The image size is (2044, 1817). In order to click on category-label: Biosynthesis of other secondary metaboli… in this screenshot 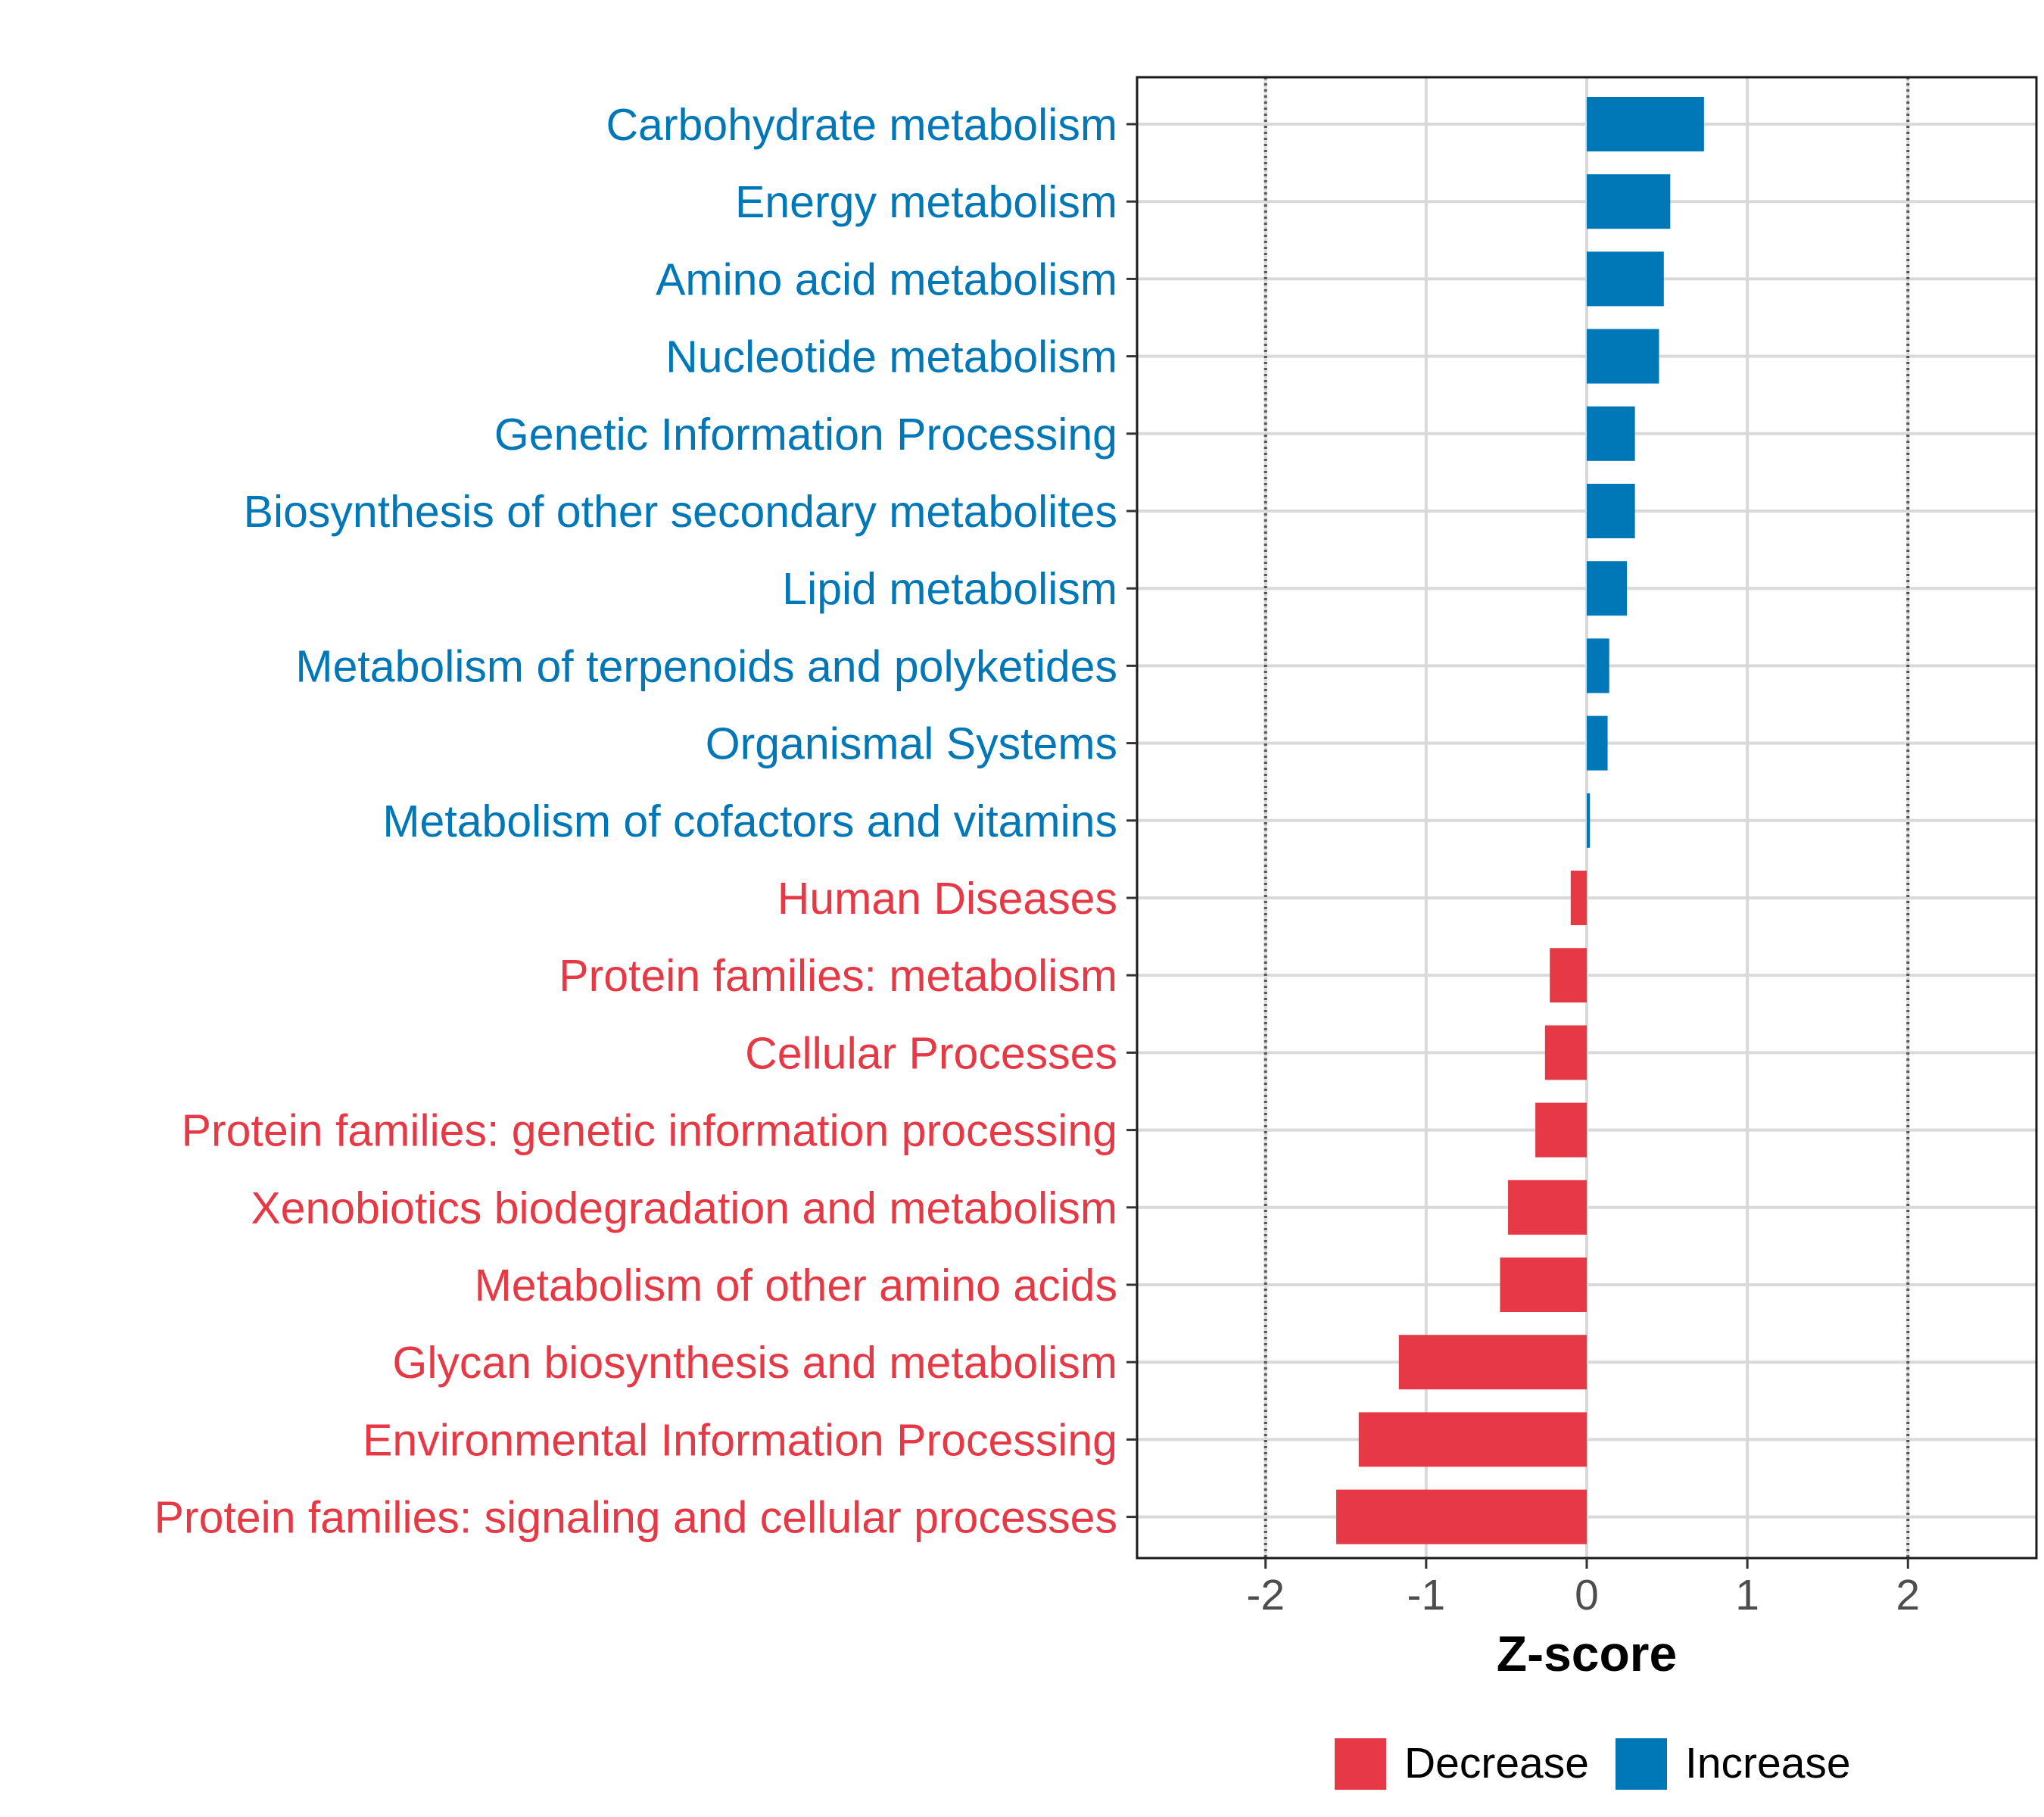, I will do `click(680, 512)`.